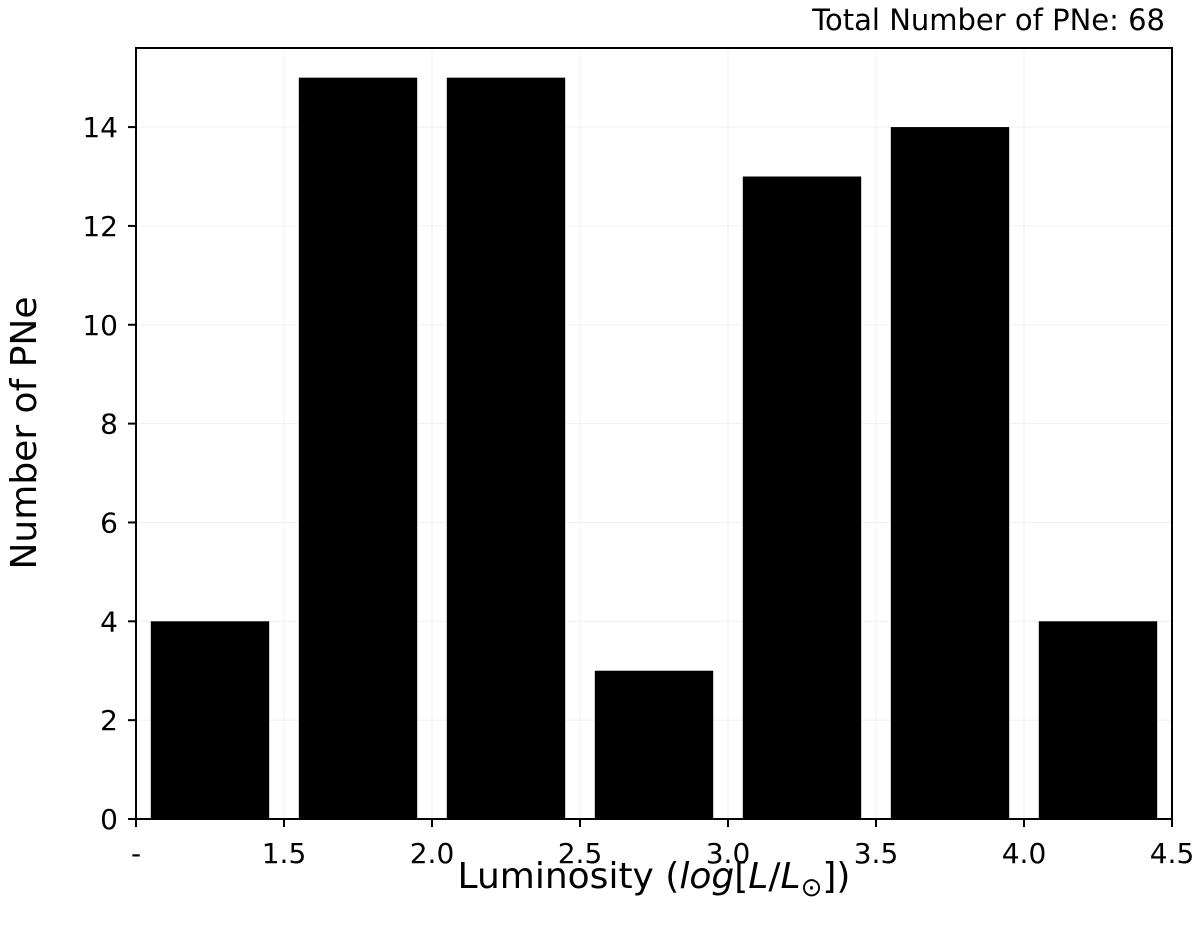 This screenshot has height=928, width=1200. I want to click on y-tick-label: 12, so click(100, 226).